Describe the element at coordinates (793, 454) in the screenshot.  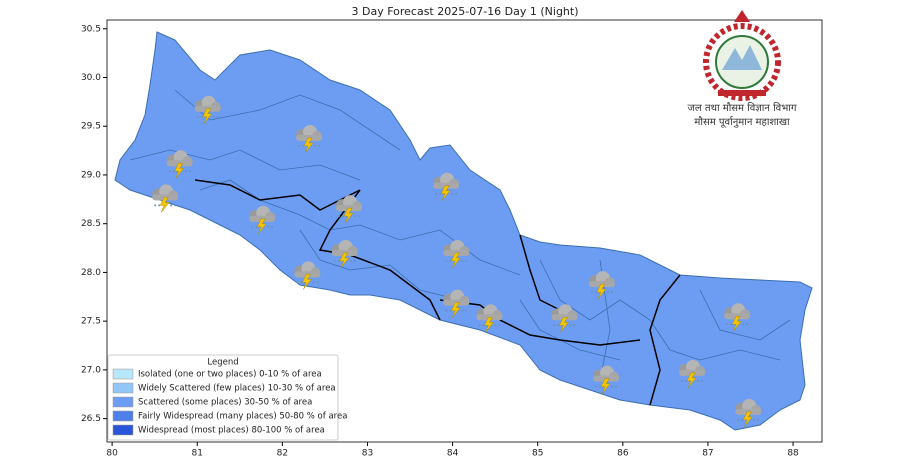
I see `x-tick-label: 88` at that location.